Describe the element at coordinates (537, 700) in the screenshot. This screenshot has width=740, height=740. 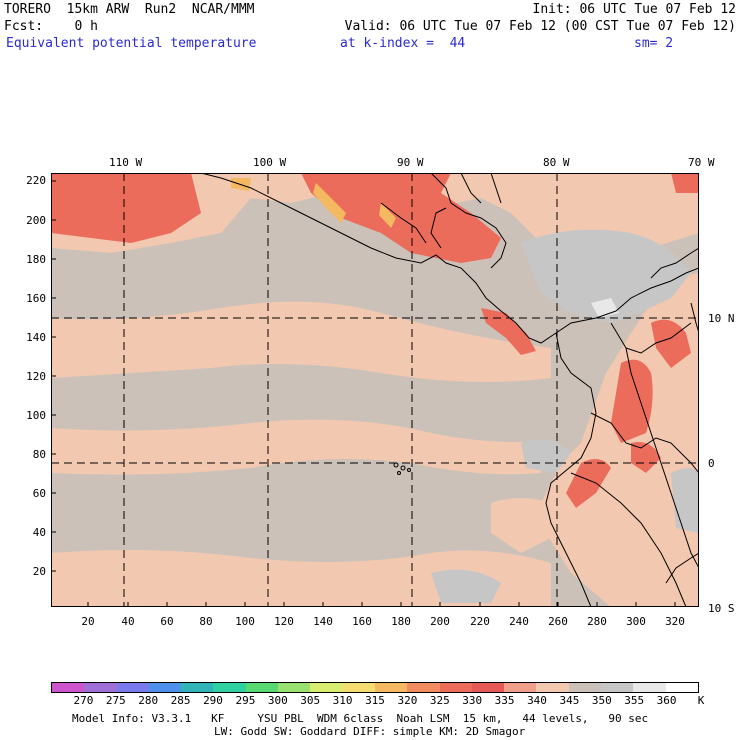
I see `colorbar-label: 340` at that location.